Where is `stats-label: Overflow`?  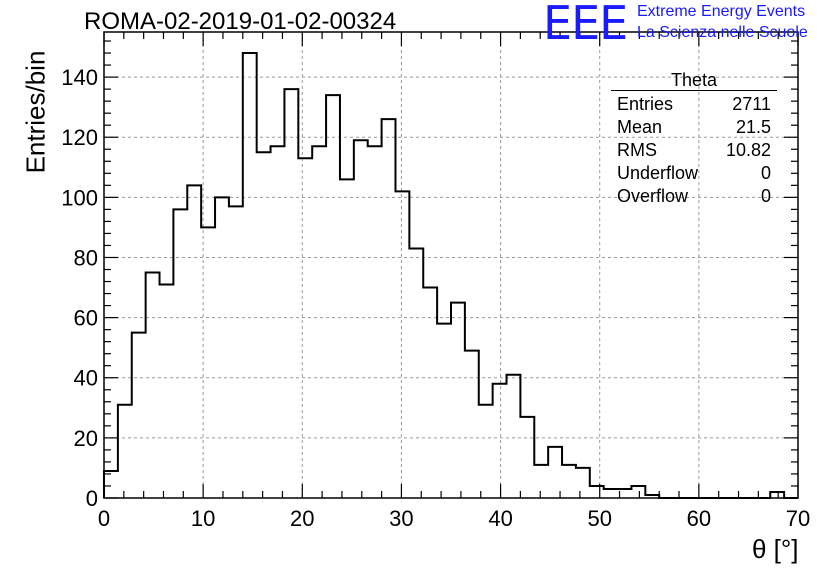
stats-label: Overflow is located at coordinates (653, 196).